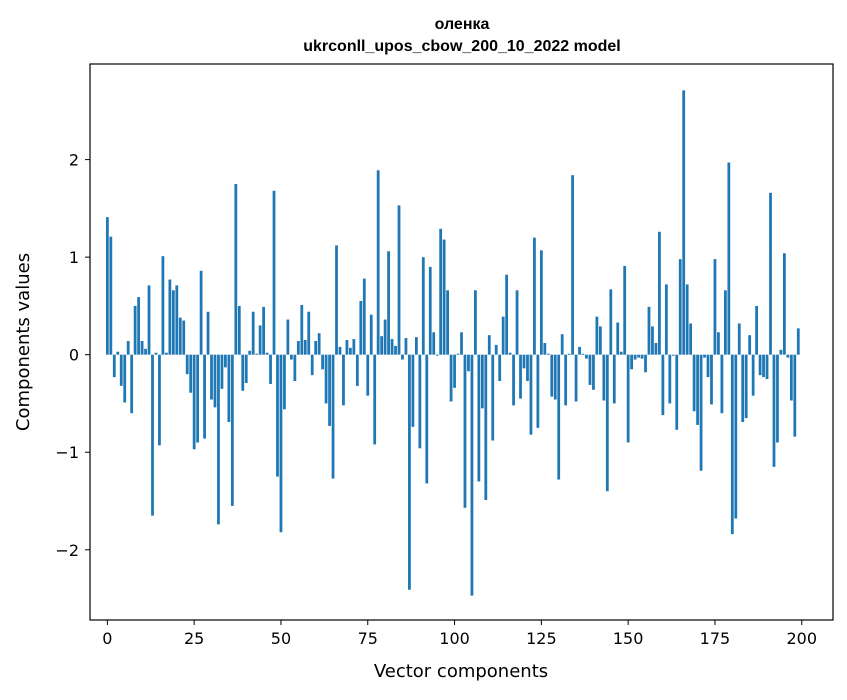 This screenshot has width=847, height=700. I want to click on x-tick-label: 125, so click(541, 638).